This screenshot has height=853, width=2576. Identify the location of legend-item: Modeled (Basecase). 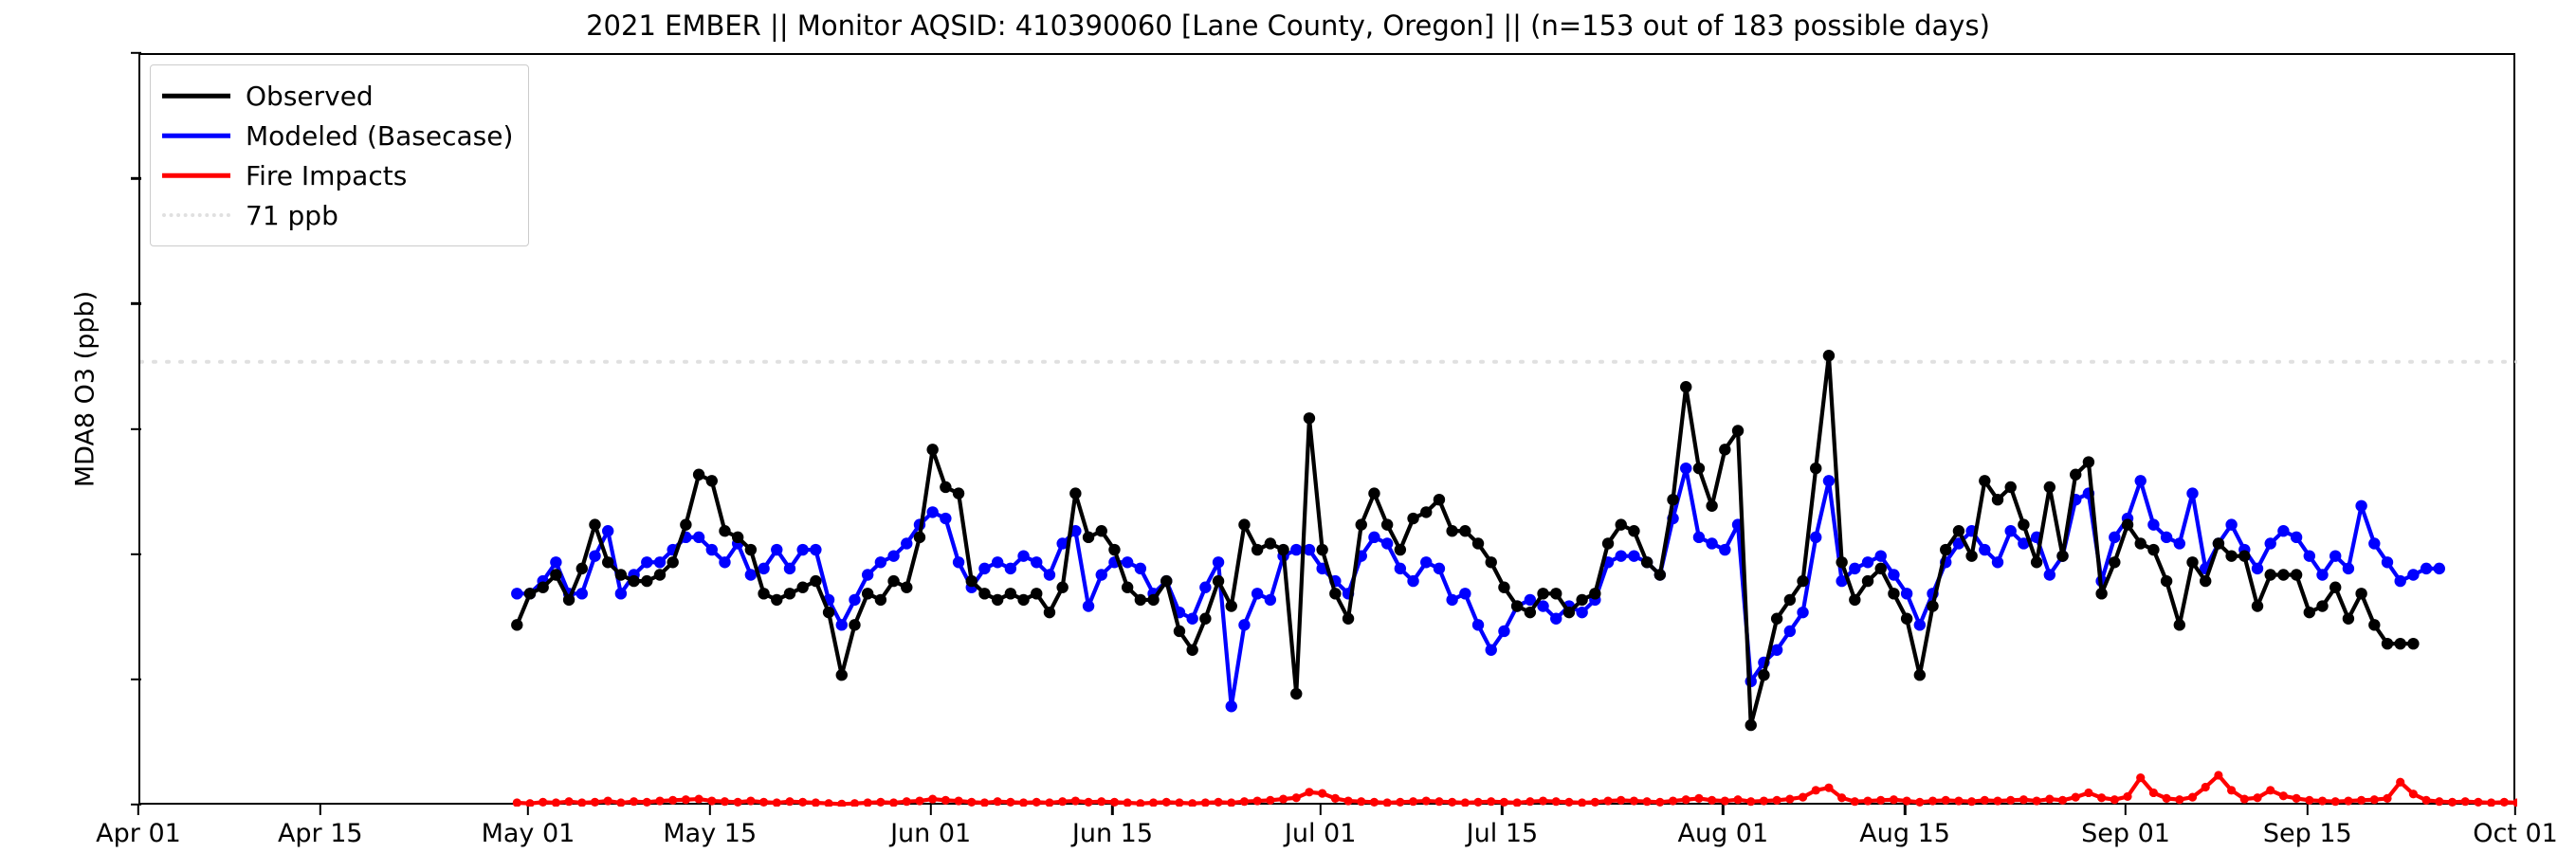
(337, 135).